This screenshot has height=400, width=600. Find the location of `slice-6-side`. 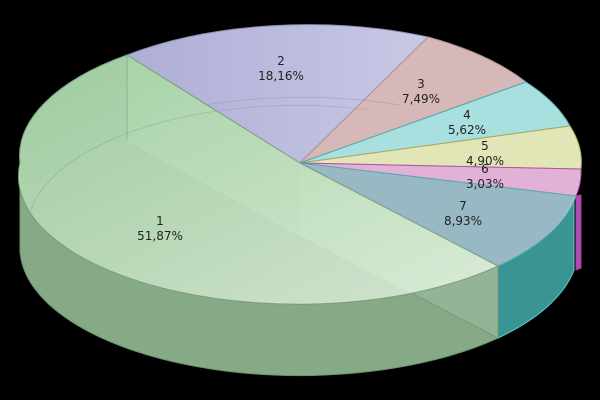

slice-6-side is located at coordinates (578, 232).